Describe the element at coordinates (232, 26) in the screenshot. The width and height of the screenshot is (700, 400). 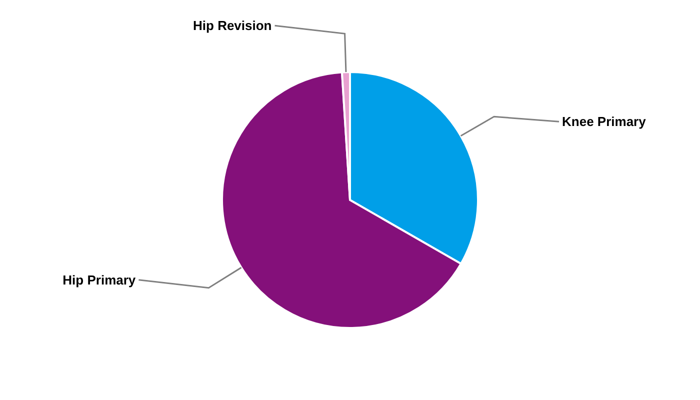
I see `slice-label: Hip Revision` at that location.